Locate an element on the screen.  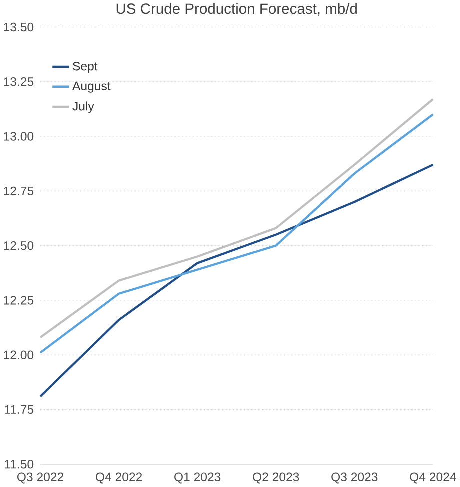
legend-label: Sept is located at coordinates (85, 68).